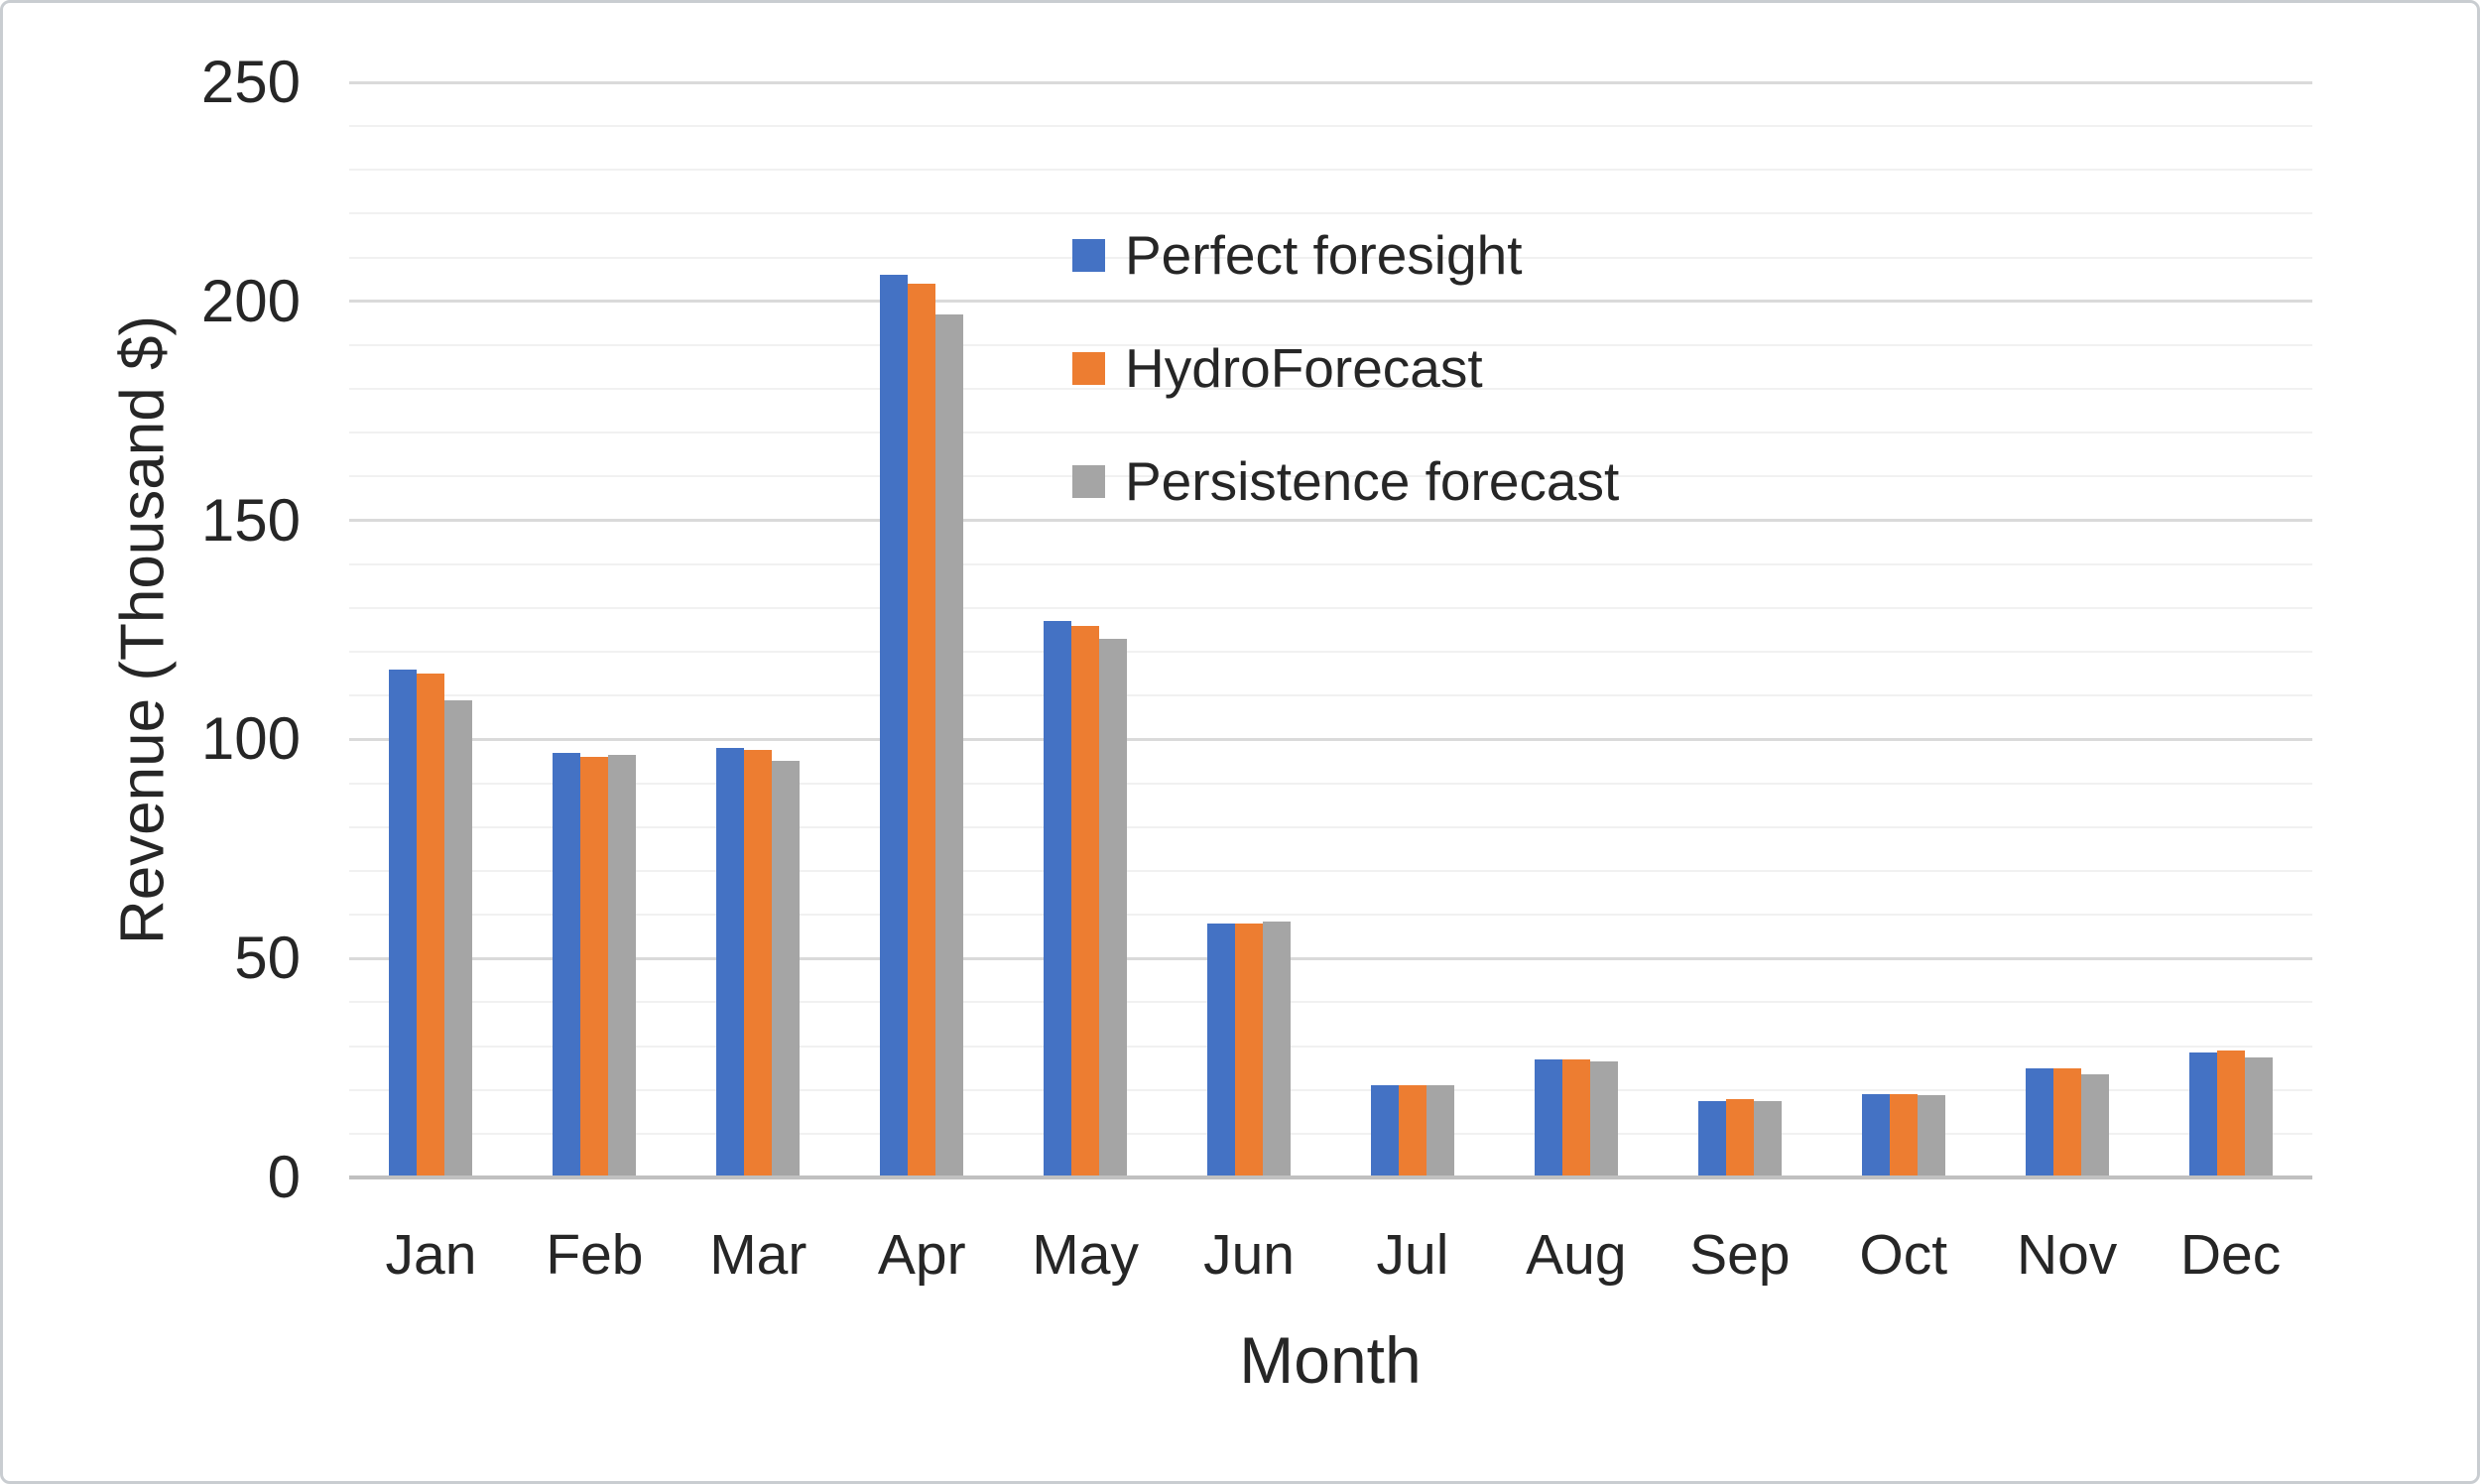 Image resolution: width=2480 pixels, height=1484 pixels. What do you see at coordinates (758, 963) in the screenshot?
I see `bar-hydroforecast-Mar` at bounding box center [758, 963].